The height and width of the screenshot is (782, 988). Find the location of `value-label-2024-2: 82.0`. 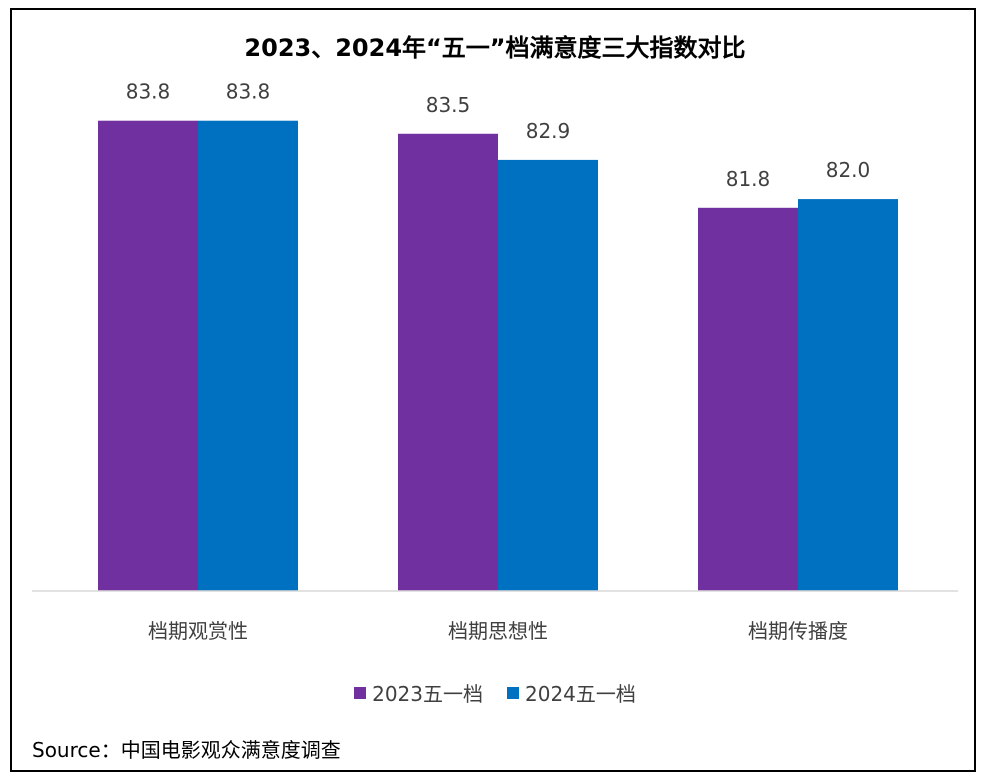

value-label-2024-2: 82.0 is located at coordinates (848, 170).